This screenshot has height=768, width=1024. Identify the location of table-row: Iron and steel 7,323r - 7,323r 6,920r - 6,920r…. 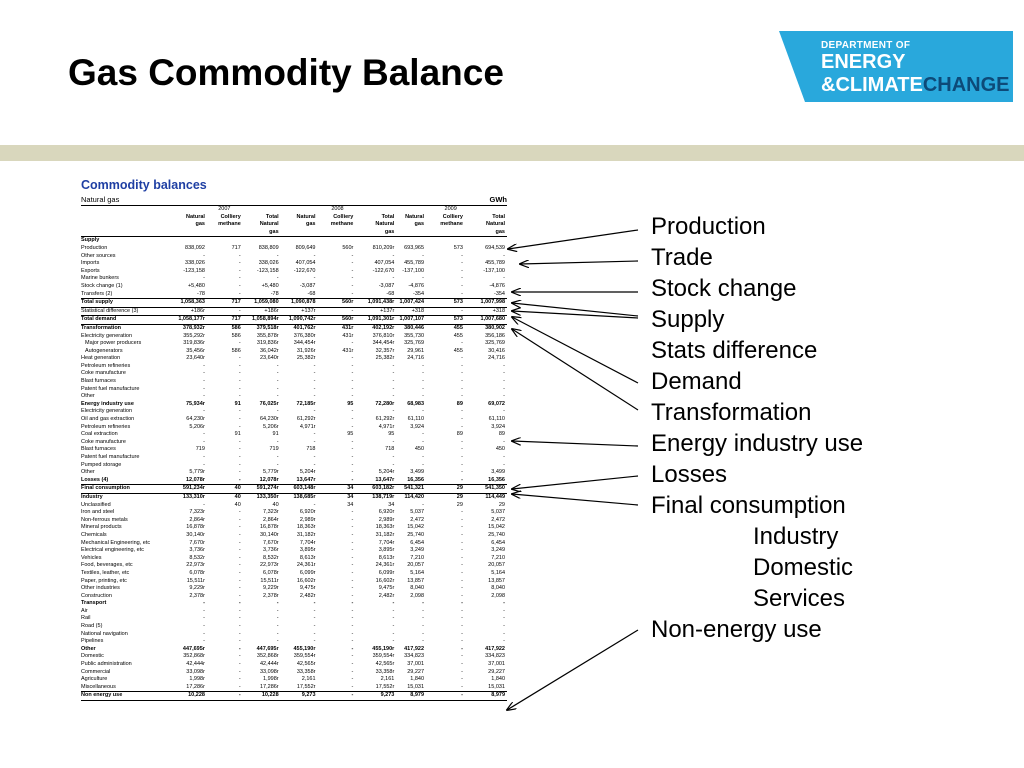
(294, 513).